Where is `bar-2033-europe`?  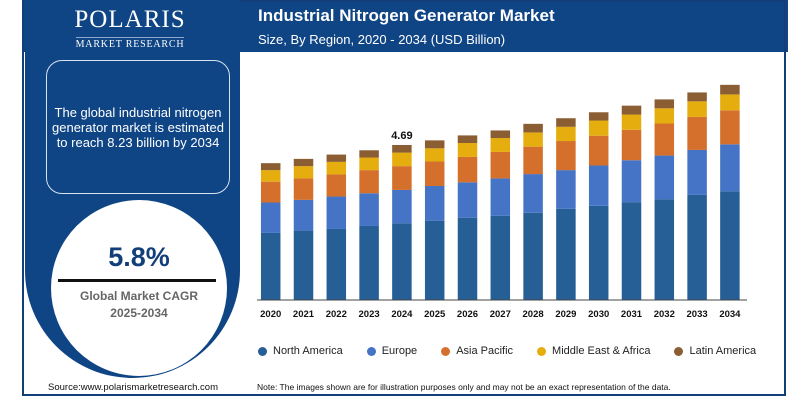
bar-2033-europe is located at coordinates (697, 172).